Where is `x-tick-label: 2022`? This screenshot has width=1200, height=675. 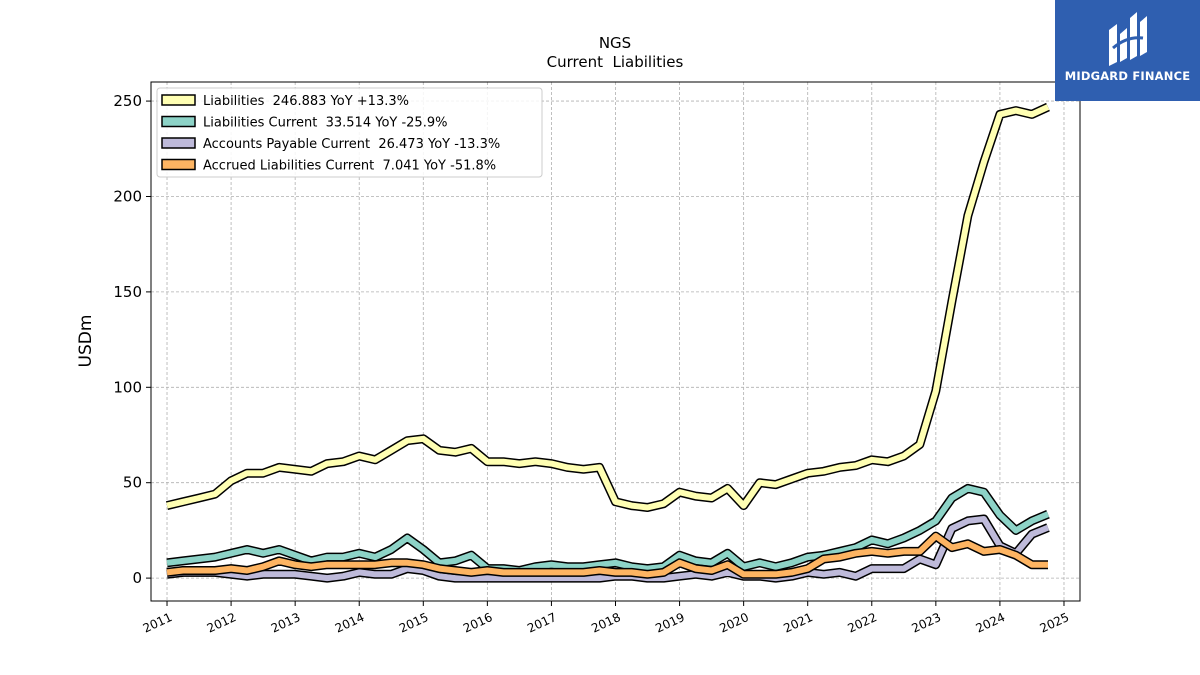 x-tick-label: 2022 is located at coordinates (862, 623).